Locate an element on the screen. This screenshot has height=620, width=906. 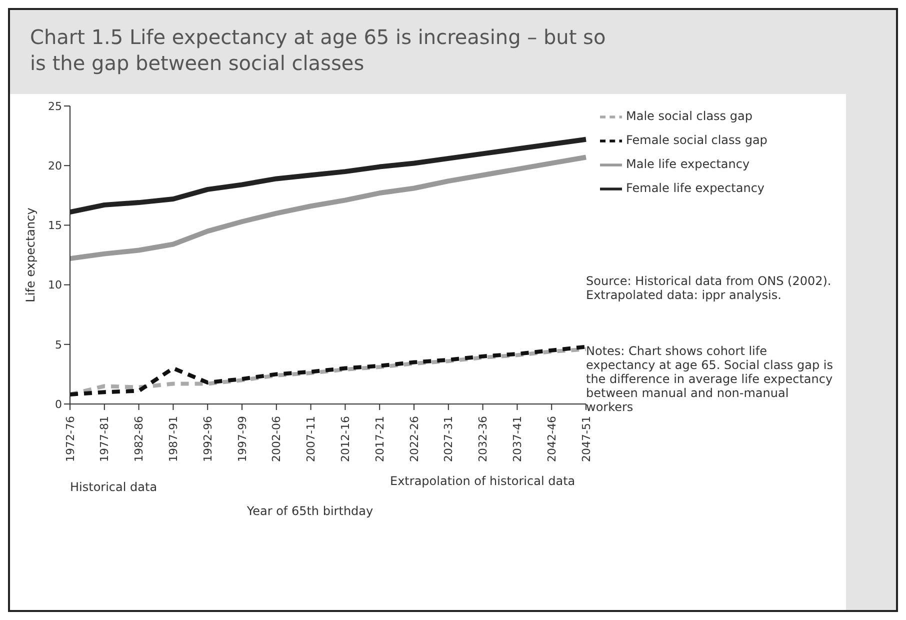
x-tick-label: 2037-41 is located at coordinates (517, 439).